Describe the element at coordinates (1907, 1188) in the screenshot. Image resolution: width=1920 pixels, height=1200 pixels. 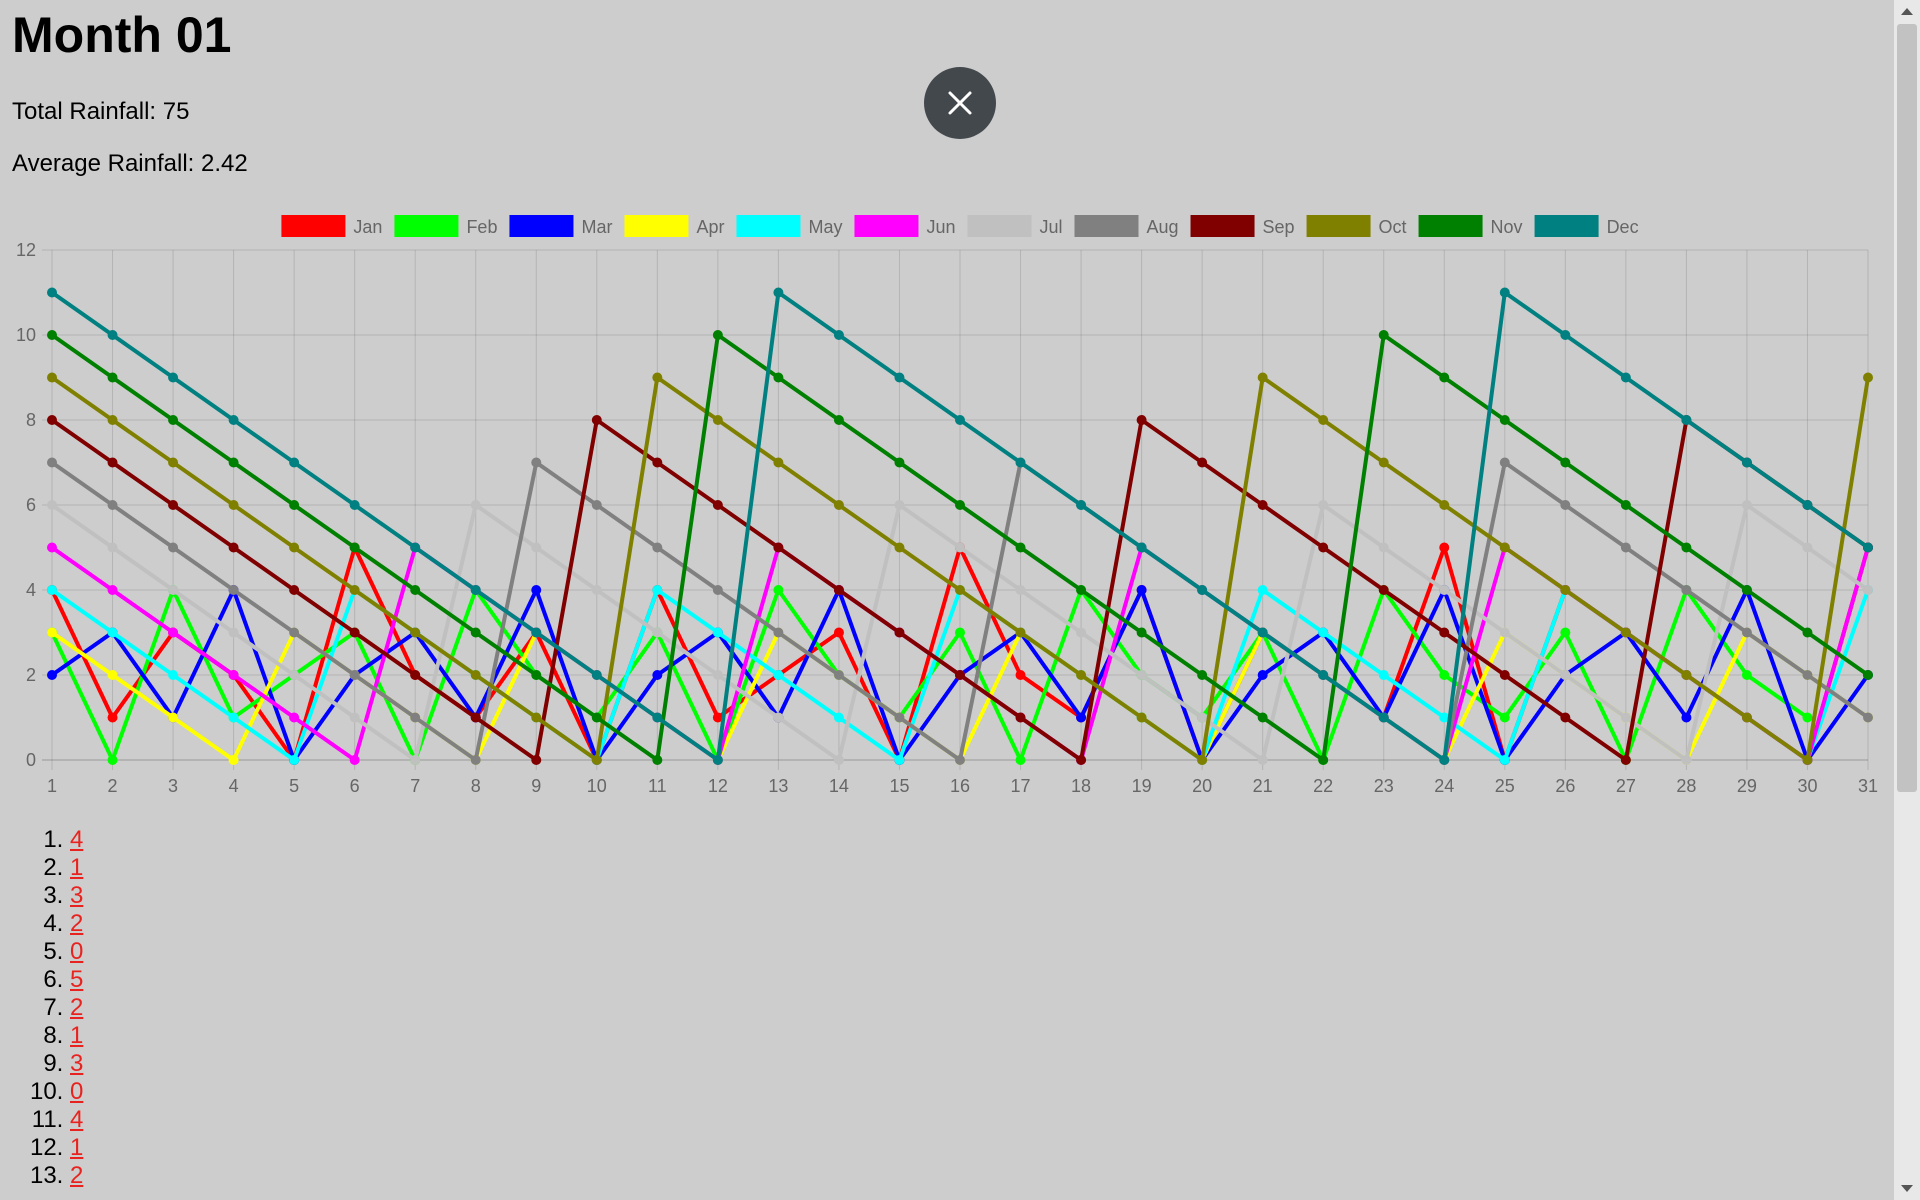
I see `scroll-down-icon` at that location.